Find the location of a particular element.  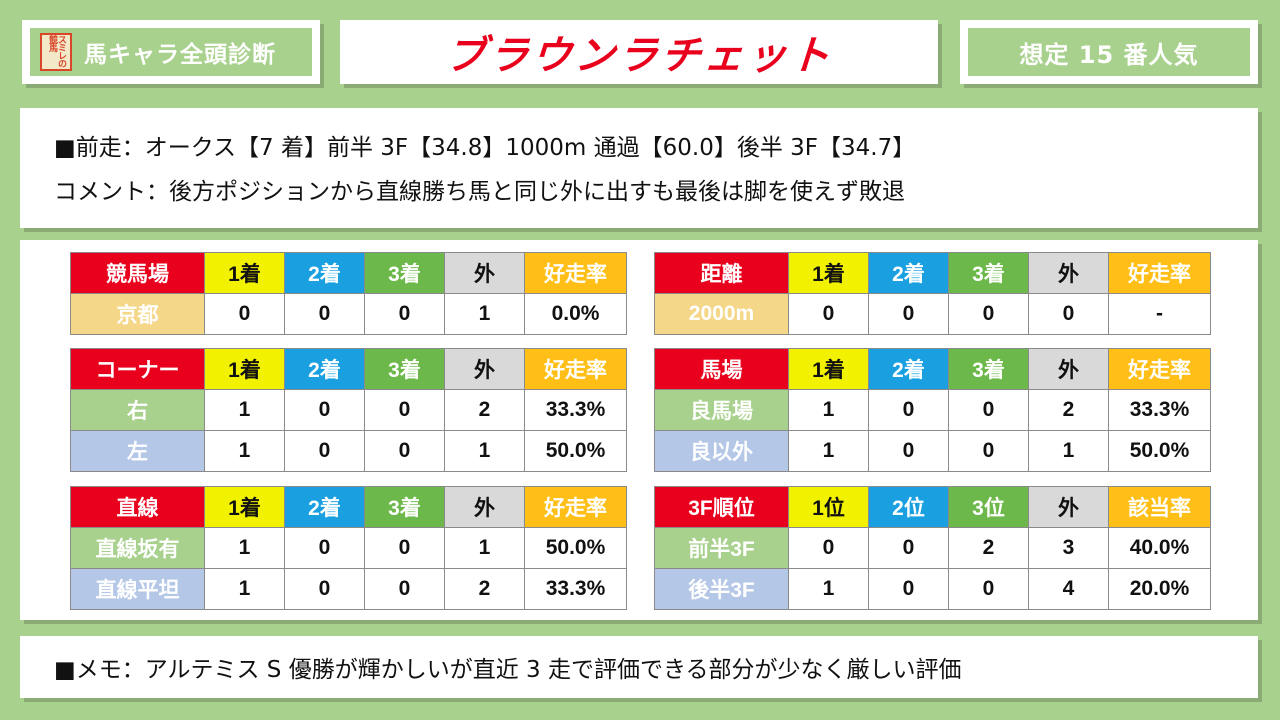

table-cell: 4 is located at coordinates (1068, 589).